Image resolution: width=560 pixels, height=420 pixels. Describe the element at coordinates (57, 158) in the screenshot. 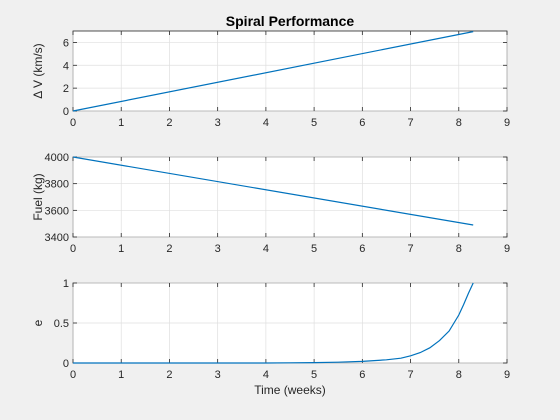

I see `y-tick-label: 4000` at that location.